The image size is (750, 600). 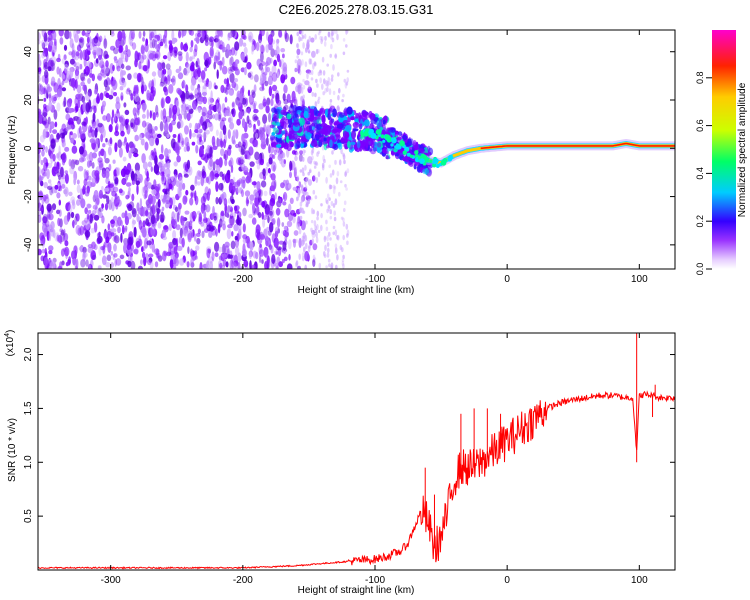 I want to click on x-tick-label: -100, so click(x=375, y=580).